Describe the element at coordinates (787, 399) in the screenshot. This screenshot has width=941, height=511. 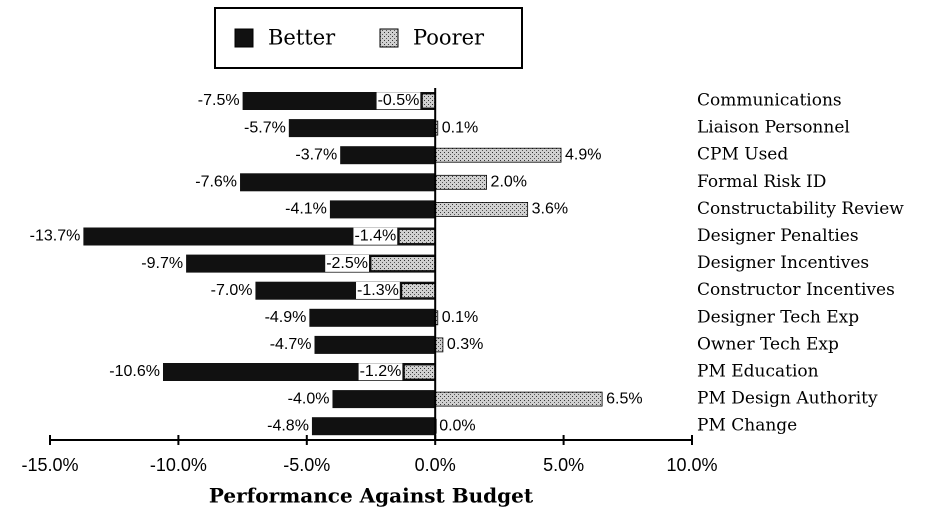
I see `category-label: PM Design Authority` at that location.